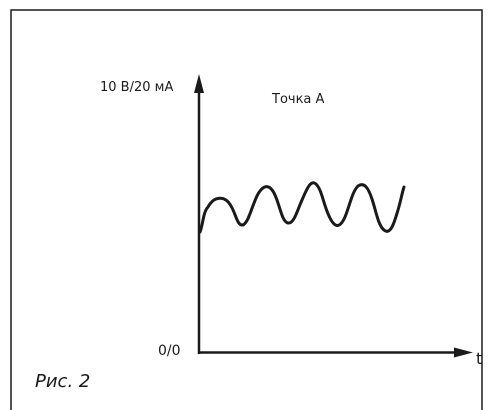 The width and height of the screenshot is (491, 410). I want to click on x-axis-arrow, so click(463, 352).